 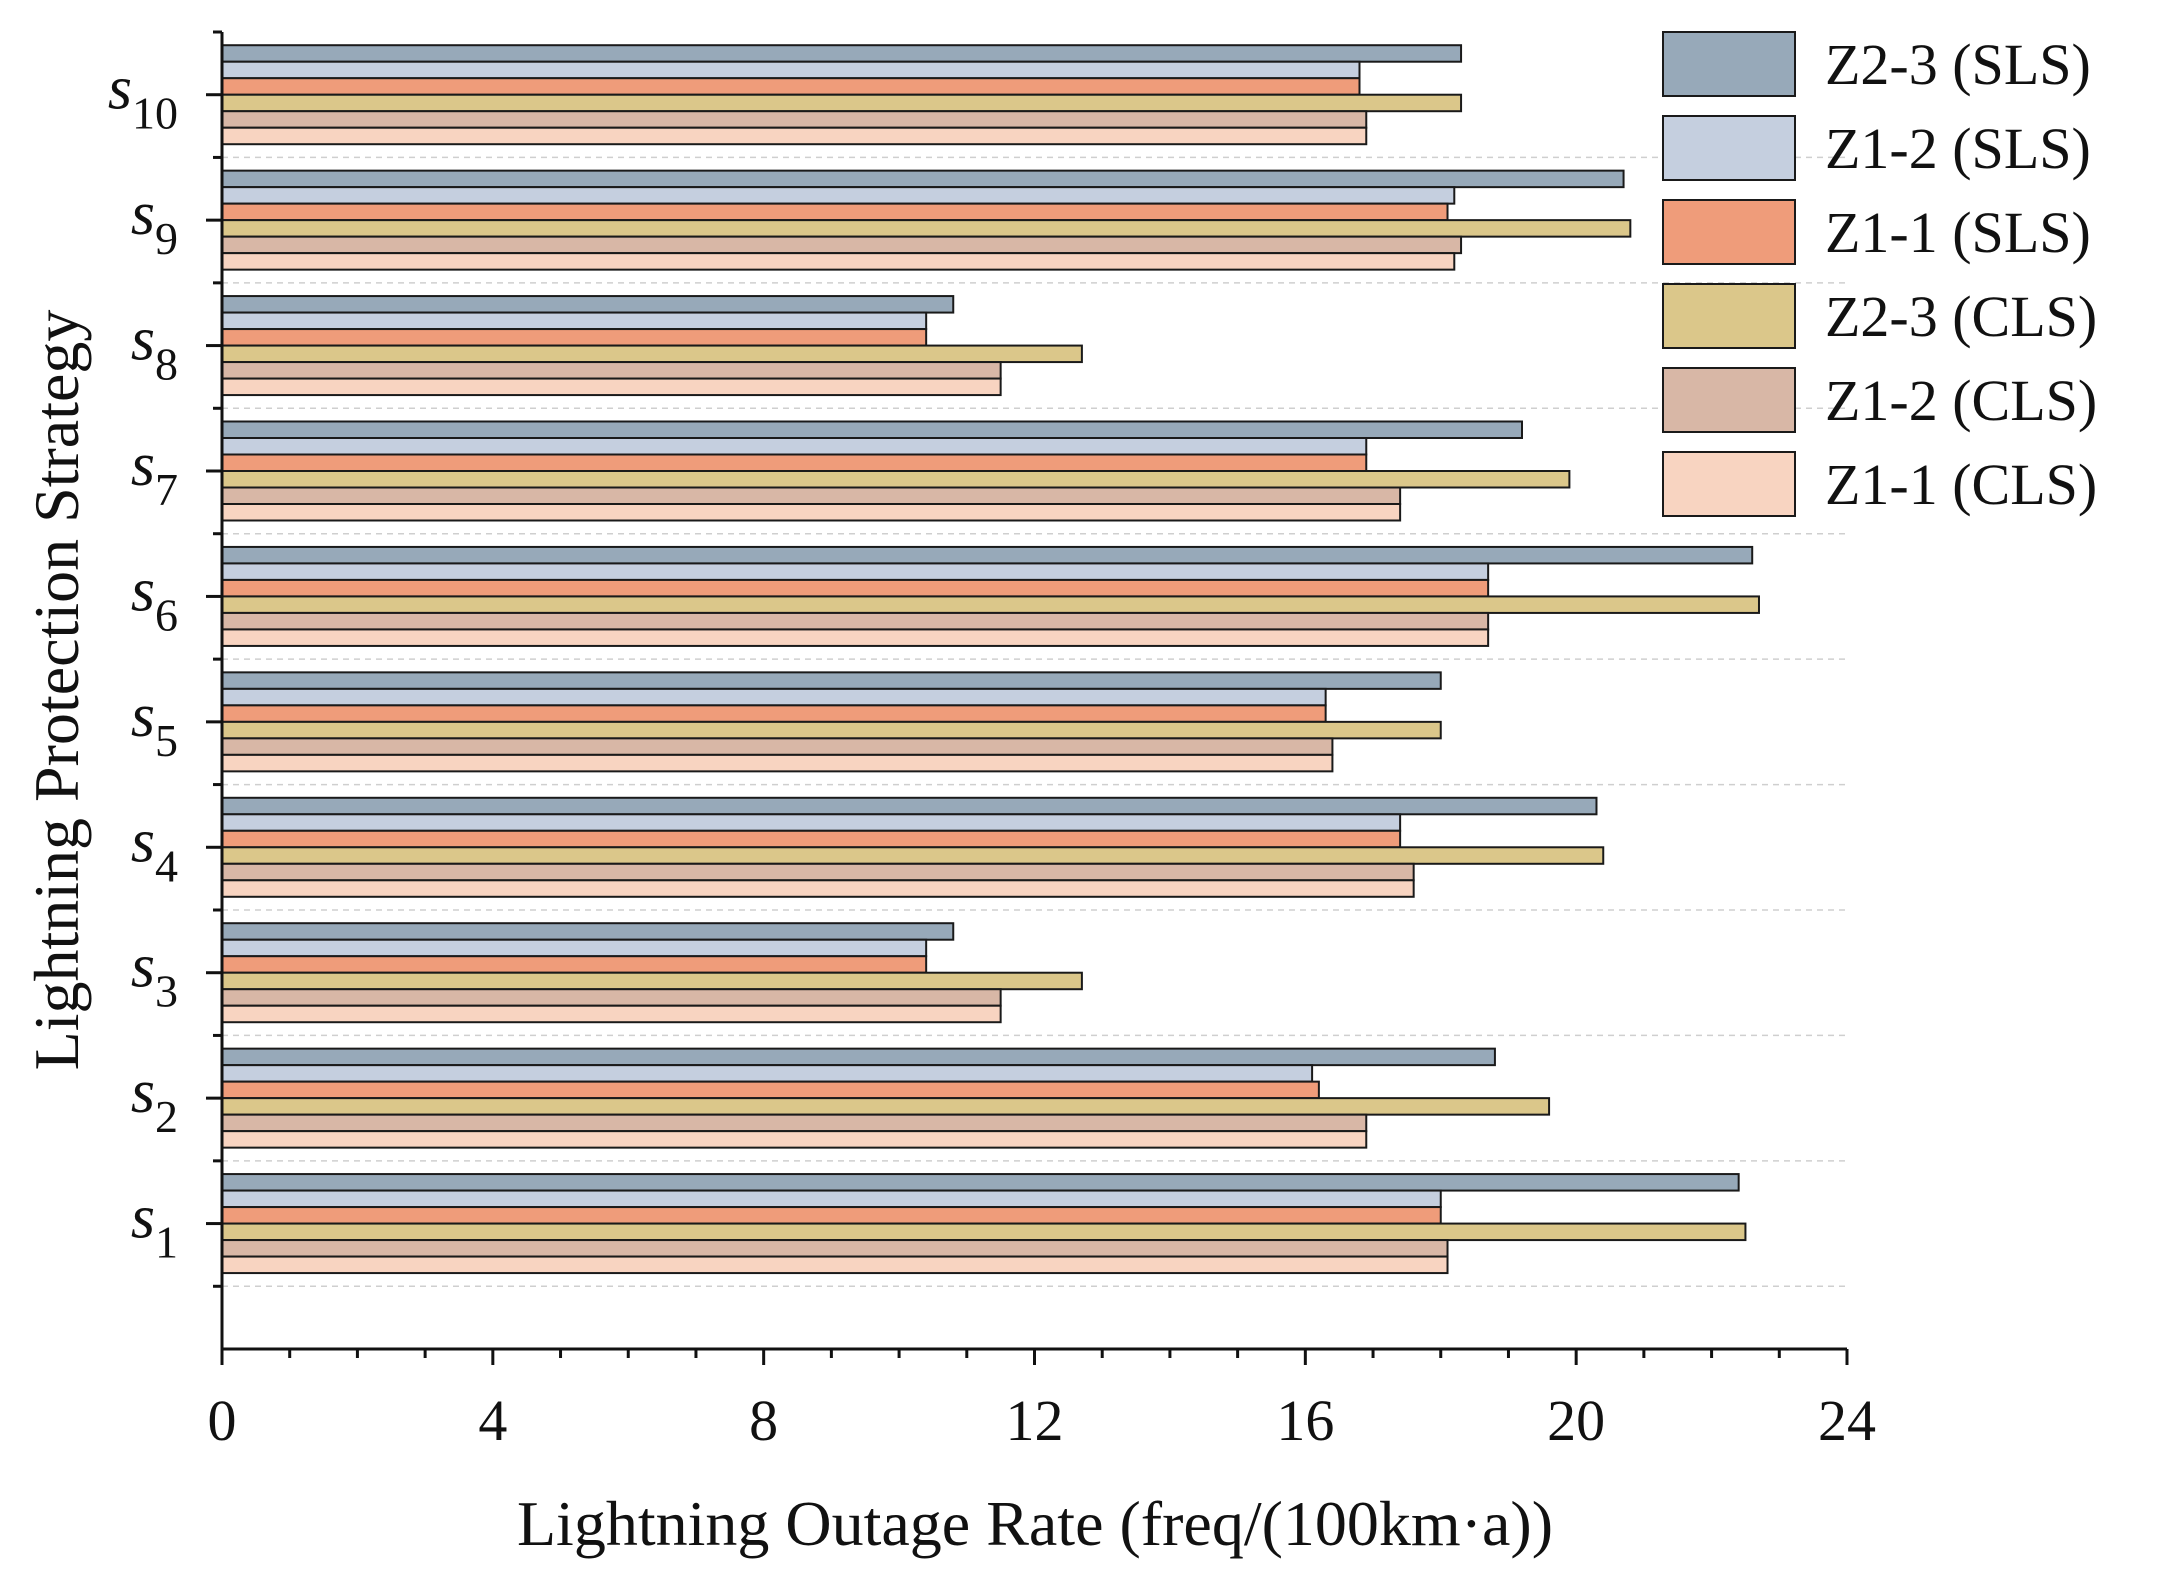 What do you see at coordinates (1305, 1420) in the screenshot?
I see `x-tick-label: 16` at bounding box center [1305, 1420].